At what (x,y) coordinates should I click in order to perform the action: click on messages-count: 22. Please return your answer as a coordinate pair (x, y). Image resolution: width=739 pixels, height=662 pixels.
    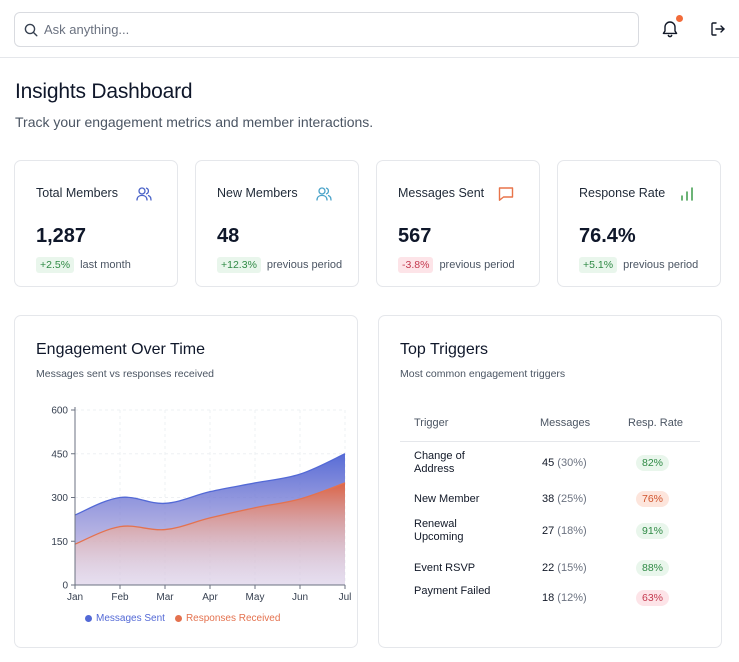
    Looking at the image, I should click on (550, 568).